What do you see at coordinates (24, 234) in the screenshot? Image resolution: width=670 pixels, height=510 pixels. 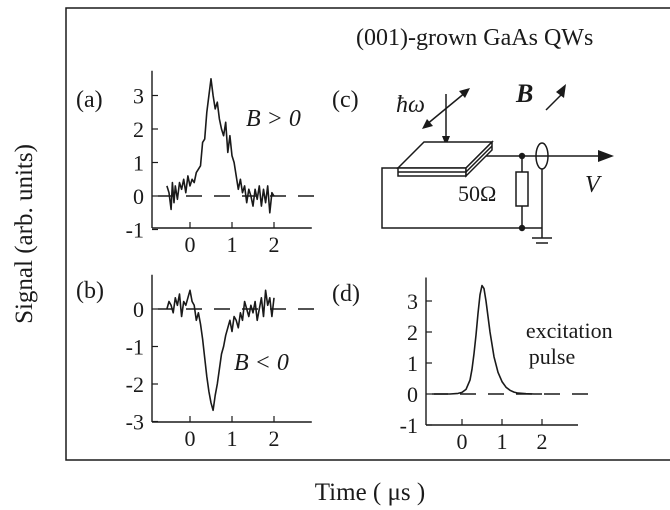 I see `y-axis-label: Signal (arb. units)` at bounding box center [24, 234].